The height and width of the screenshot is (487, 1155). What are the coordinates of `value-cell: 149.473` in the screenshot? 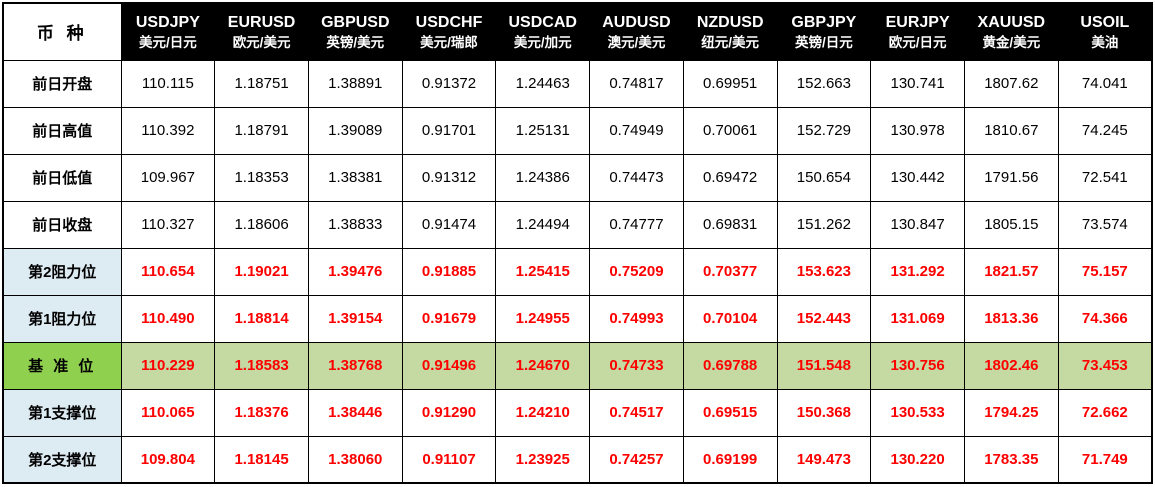 It's located at (824, 459).